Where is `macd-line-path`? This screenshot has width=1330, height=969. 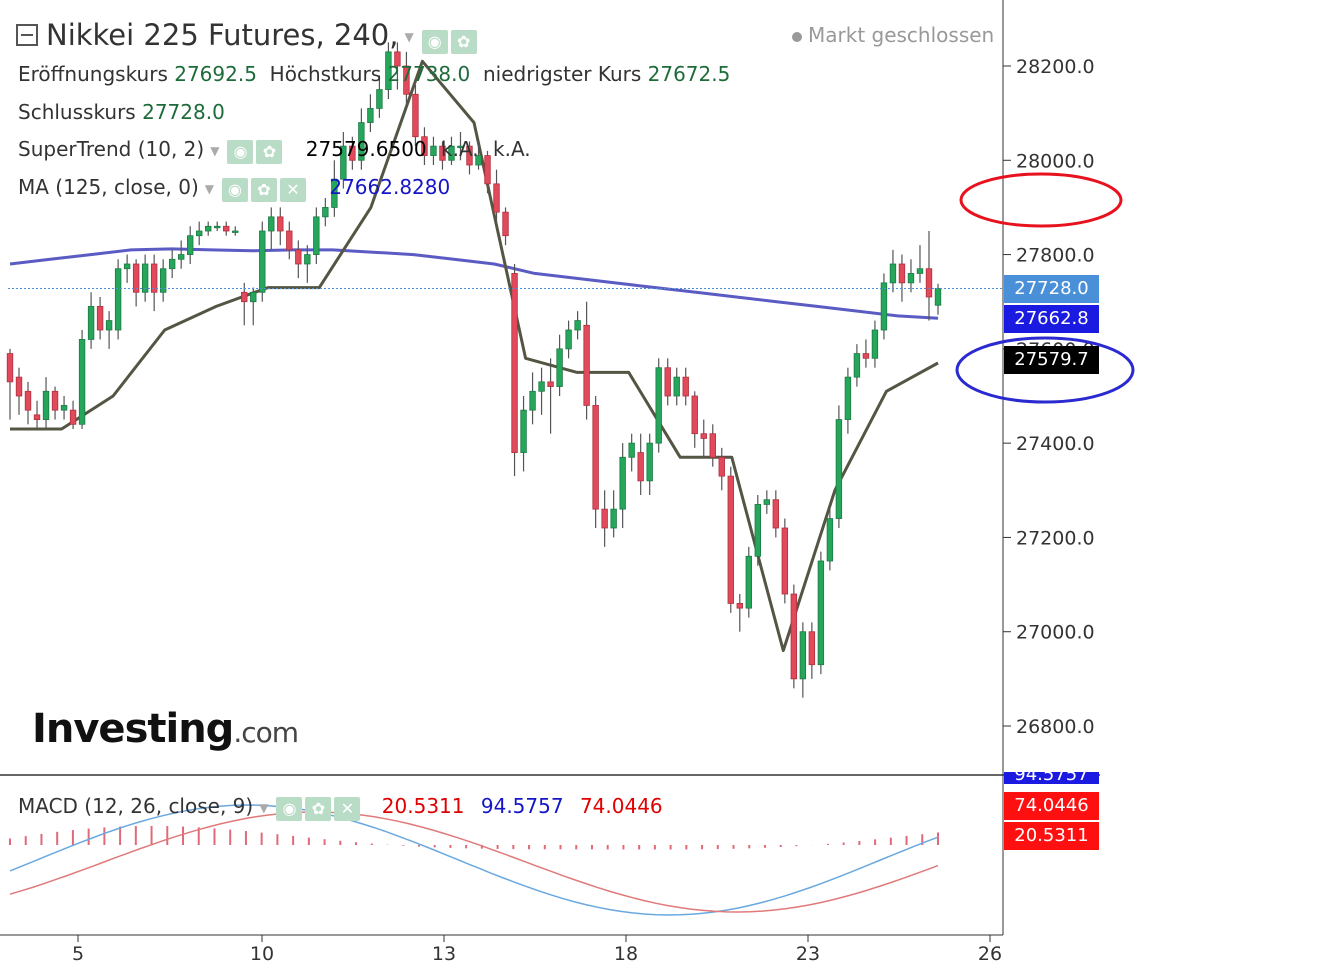
macd-line-path is located at coordinates (474, 860).